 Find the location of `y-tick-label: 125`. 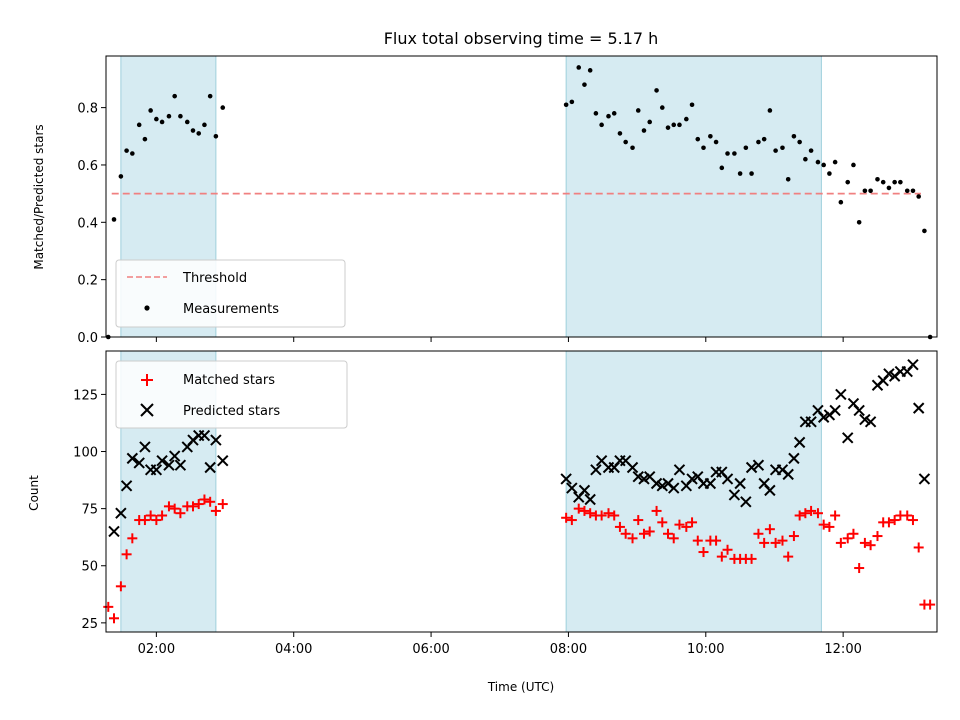

y-tick-label: 125 is located at coordinates (85, 395).